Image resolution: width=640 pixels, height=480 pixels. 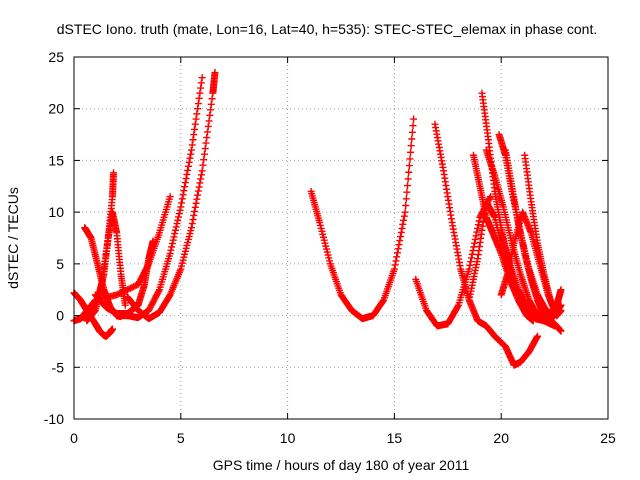 What do you see at coordinates (60, 264) in the screenshot?
I see `y-tick-label: 5` at bounding box center [60, 264].